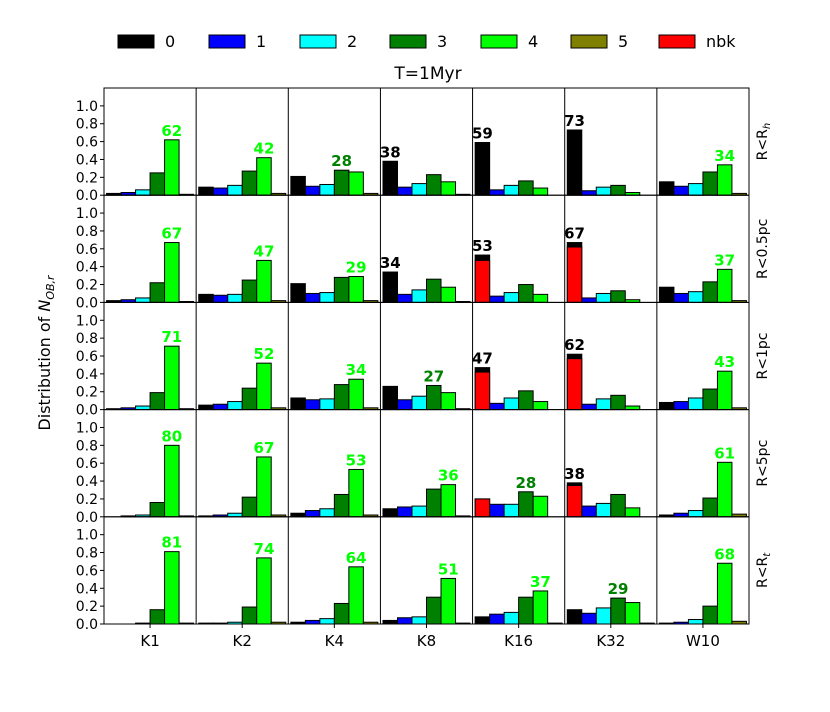  I want to click on bar-annotation: 62, so click(171, 131).